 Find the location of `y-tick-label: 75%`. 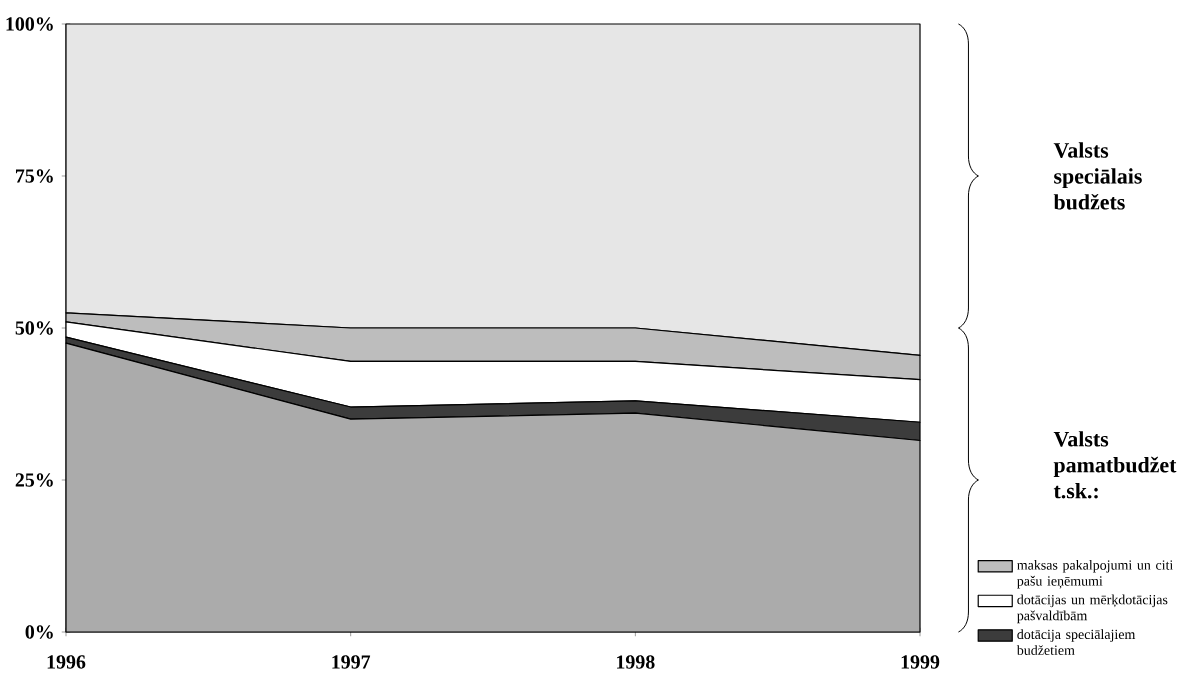

y-tick-label: 75% is located at coordinates (34, 176).